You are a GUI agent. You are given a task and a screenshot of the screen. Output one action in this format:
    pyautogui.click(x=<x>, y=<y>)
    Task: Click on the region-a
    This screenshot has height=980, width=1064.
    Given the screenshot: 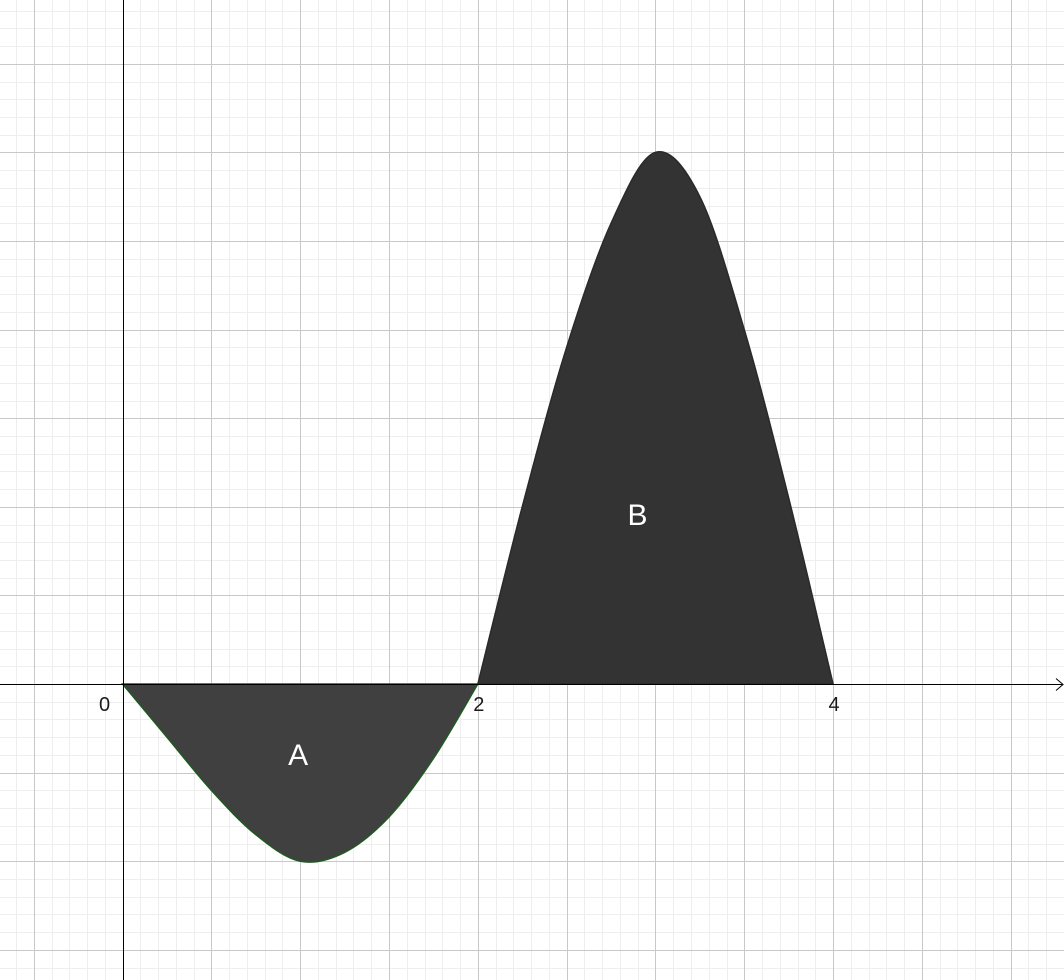 What is the action you would take?
    pyautogui.click(x=300, y=773)
    